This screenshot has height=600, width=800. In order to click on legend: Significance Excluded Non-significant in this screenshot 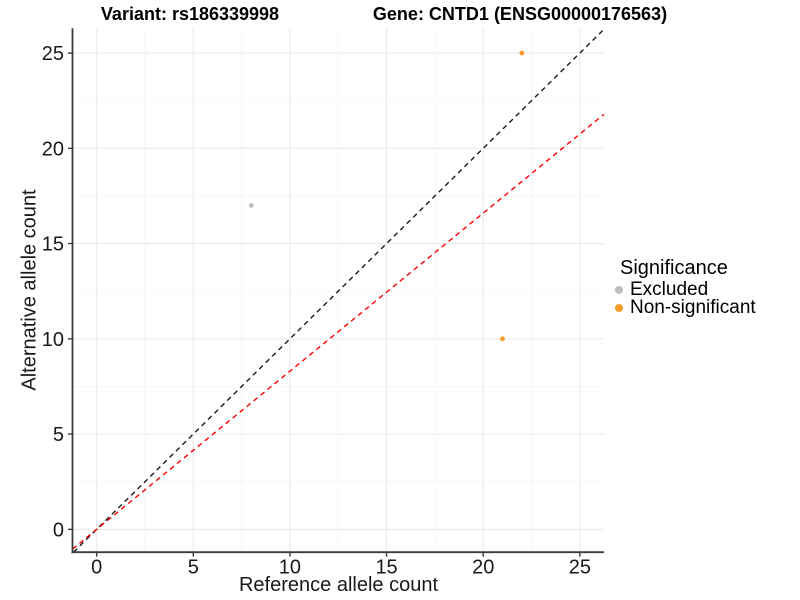, I will do `click(684, 287)`.